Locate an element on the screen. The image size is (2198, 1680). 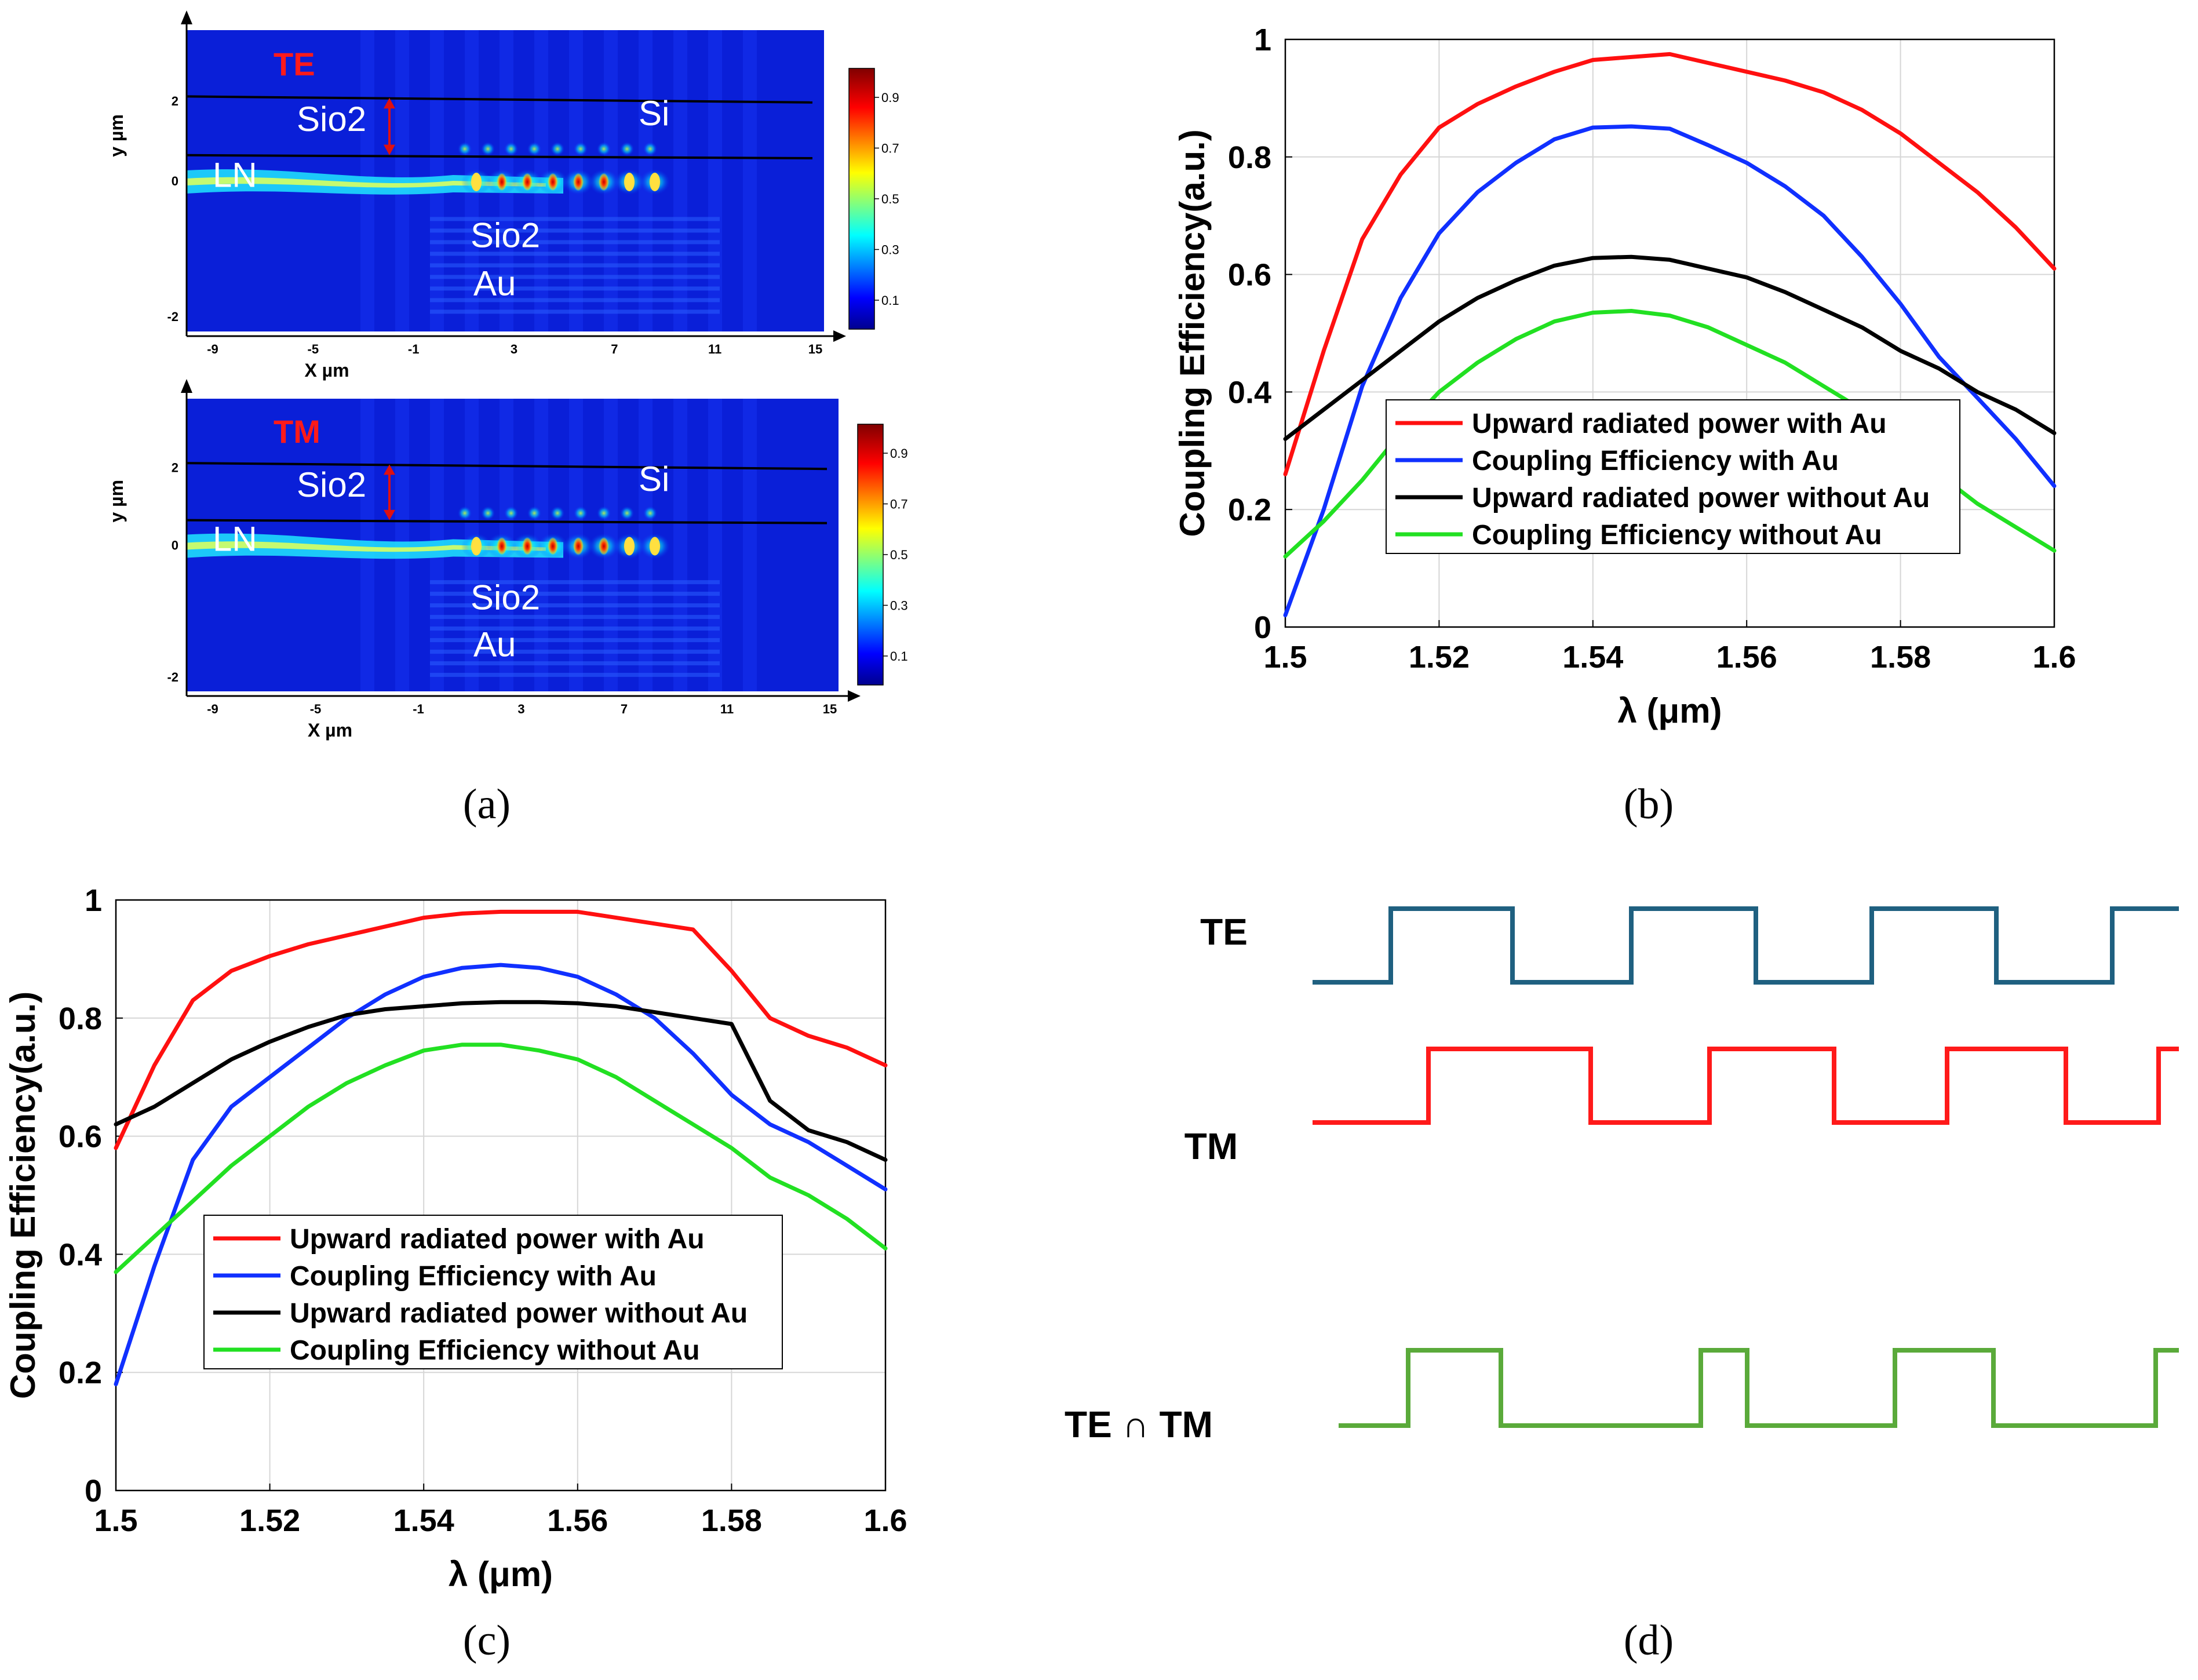
x-axis-arrow is located at coordinates (854, 696).